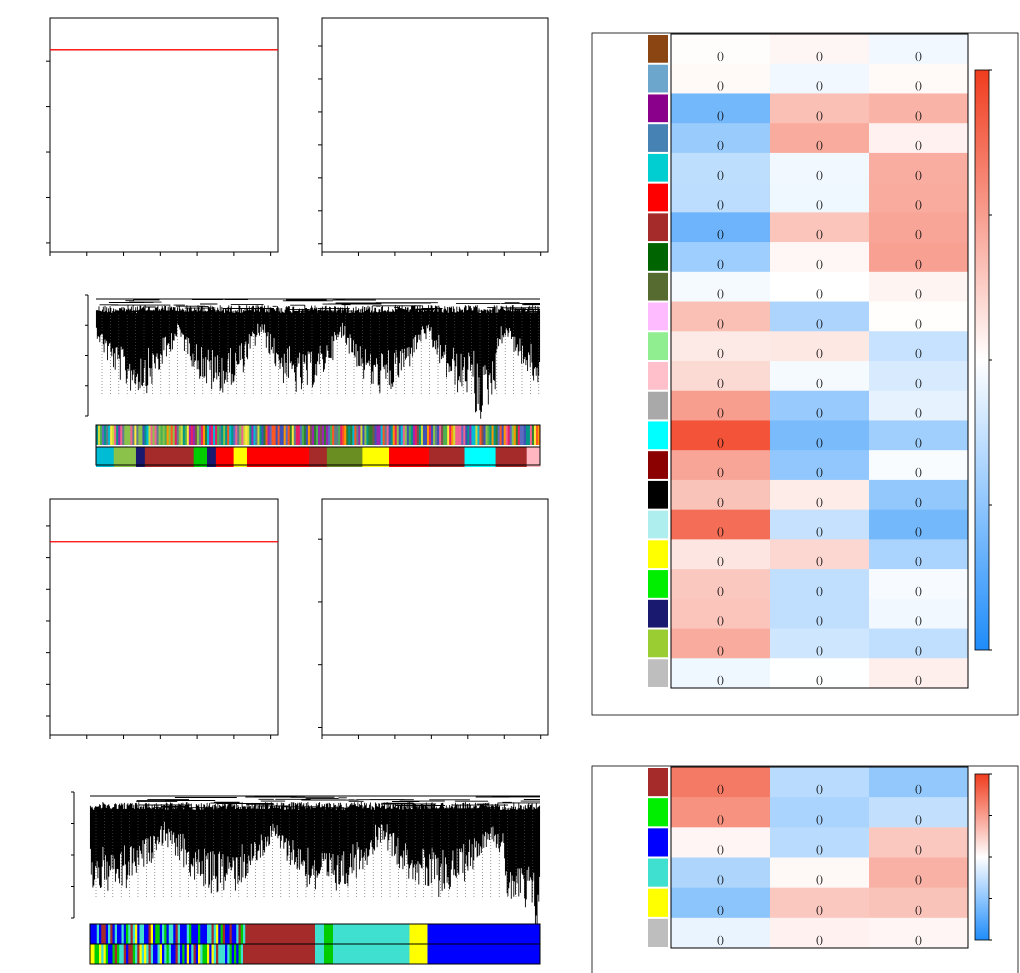 The width and height of the screenshot is (1020, 973). I want to click on plot-frame, so click(164, 617).